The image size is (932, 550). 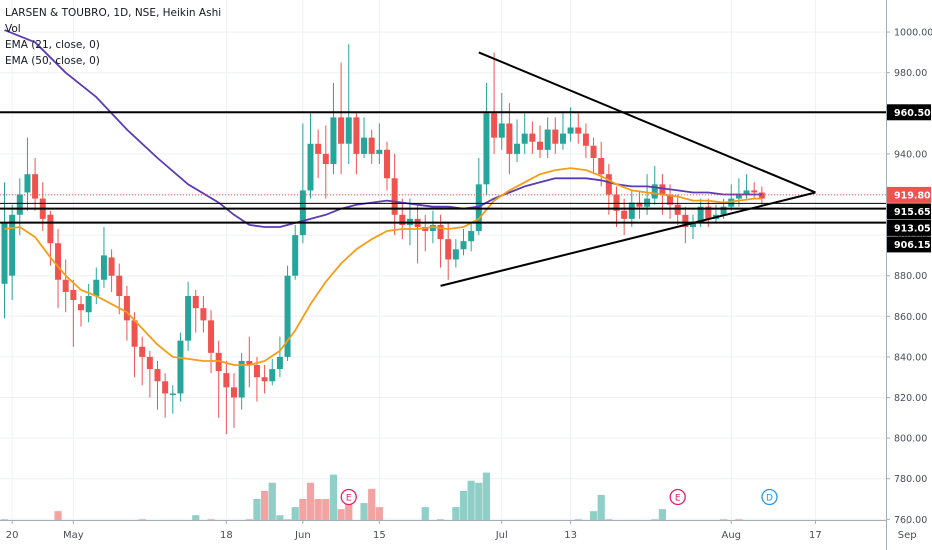 I want to click on event-marker-label: E, so click(x=678, y=499).